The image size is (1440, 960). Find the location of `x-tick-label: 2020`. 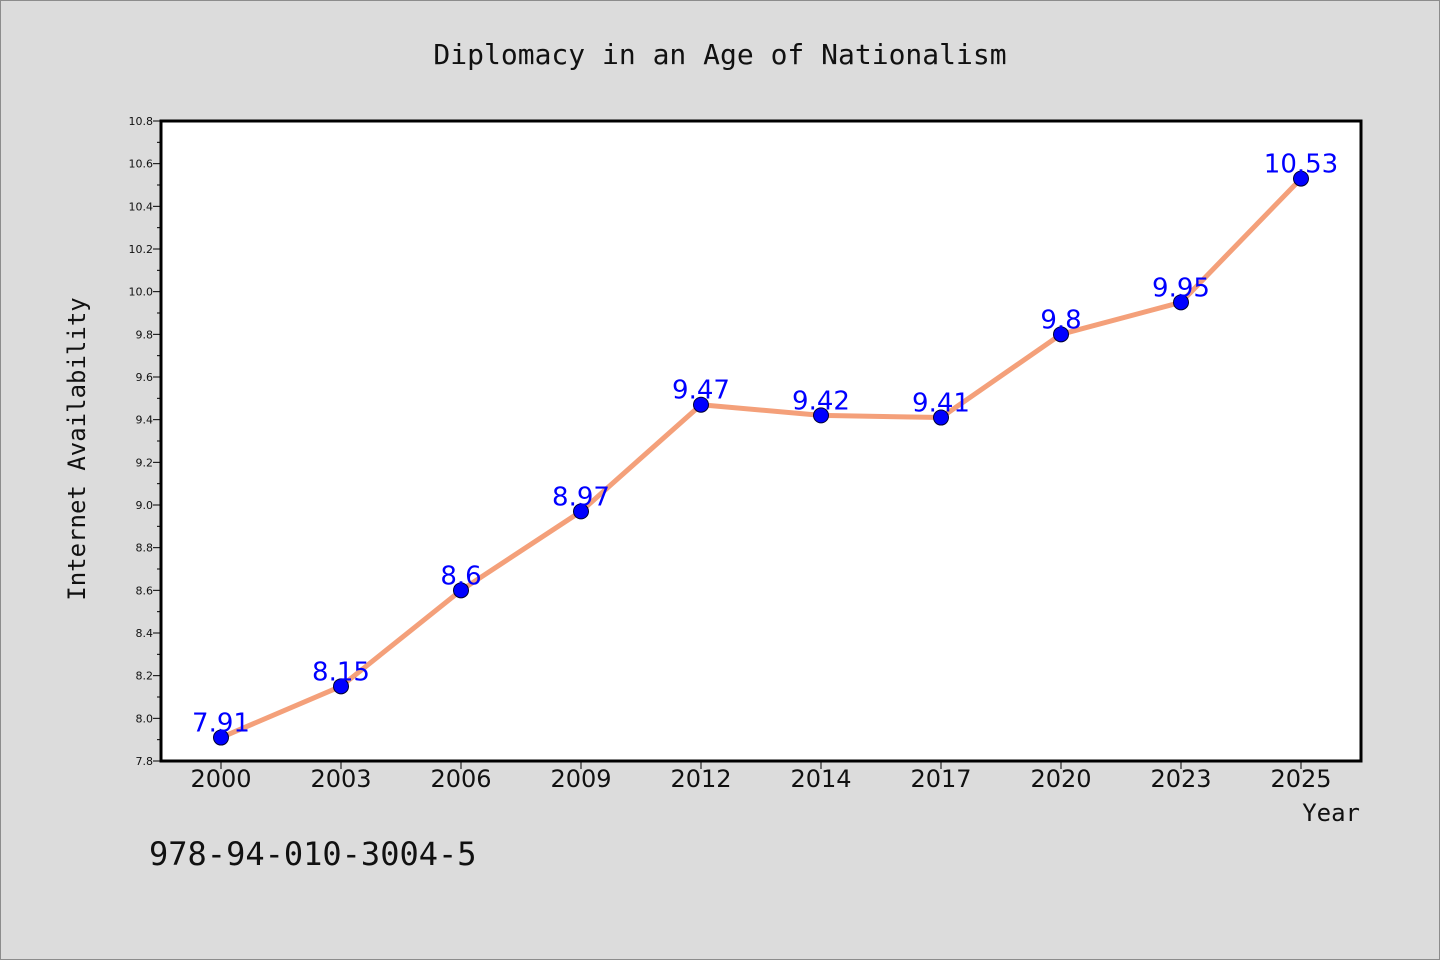

x-tick-label: 2020 is located at coordinates (1060, 779).